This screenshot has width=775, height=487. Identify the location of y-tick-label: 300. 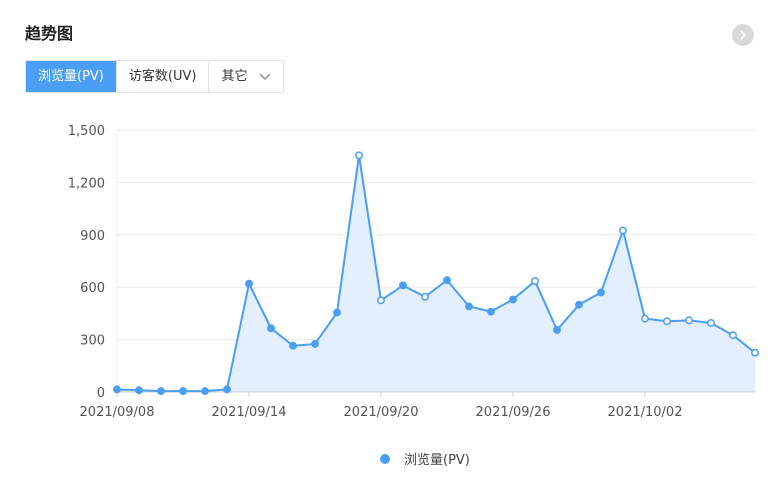
(92, 341).